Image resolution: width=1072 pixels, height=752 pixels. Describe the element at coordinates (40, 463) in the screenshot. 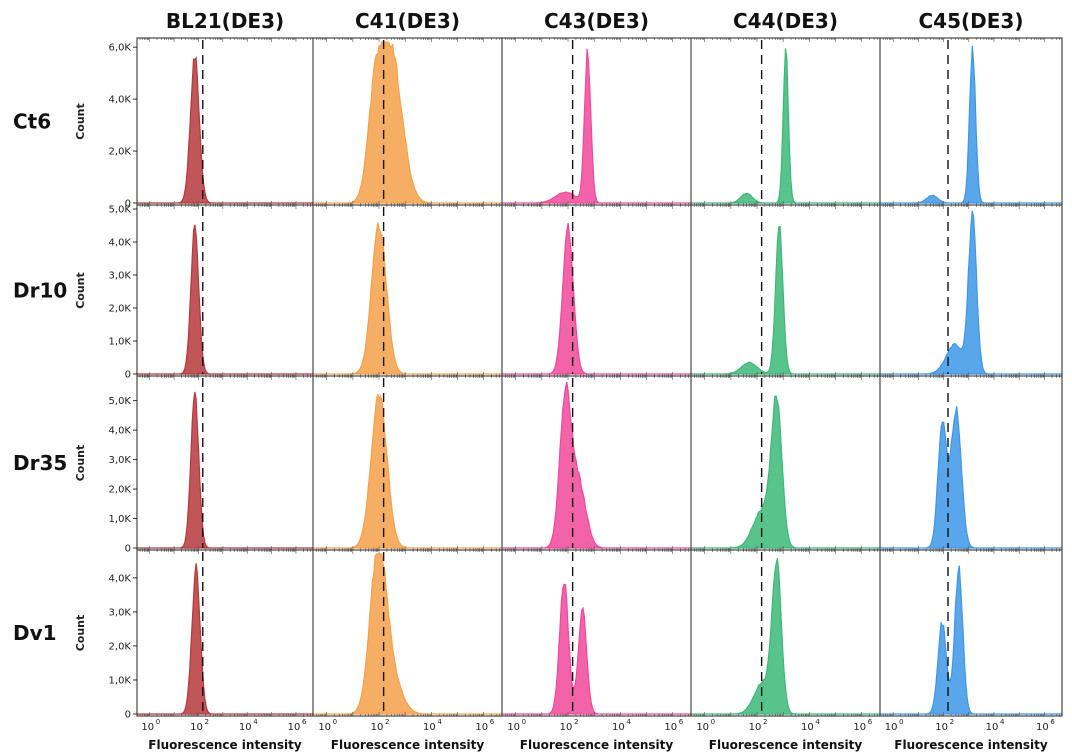

I see `row-label: Dr35` at that location.